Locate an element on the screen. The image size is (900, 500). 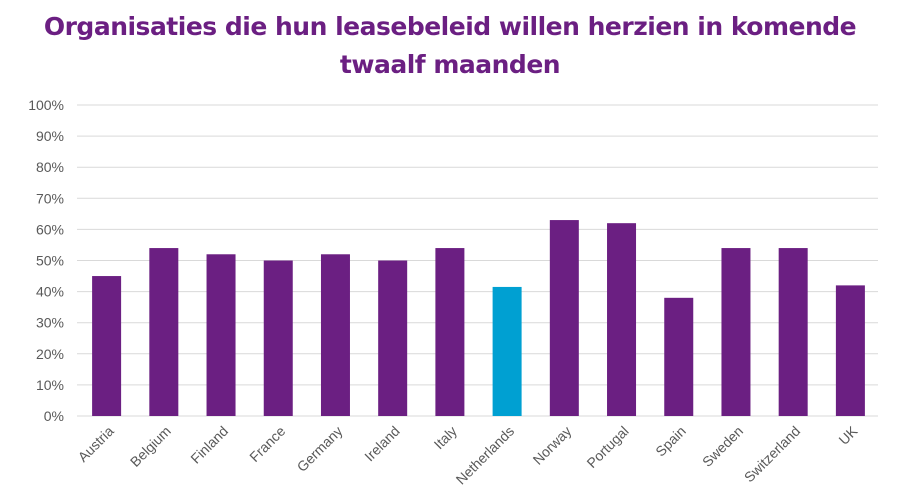
bar-italy is located at coordinates (450, 332).